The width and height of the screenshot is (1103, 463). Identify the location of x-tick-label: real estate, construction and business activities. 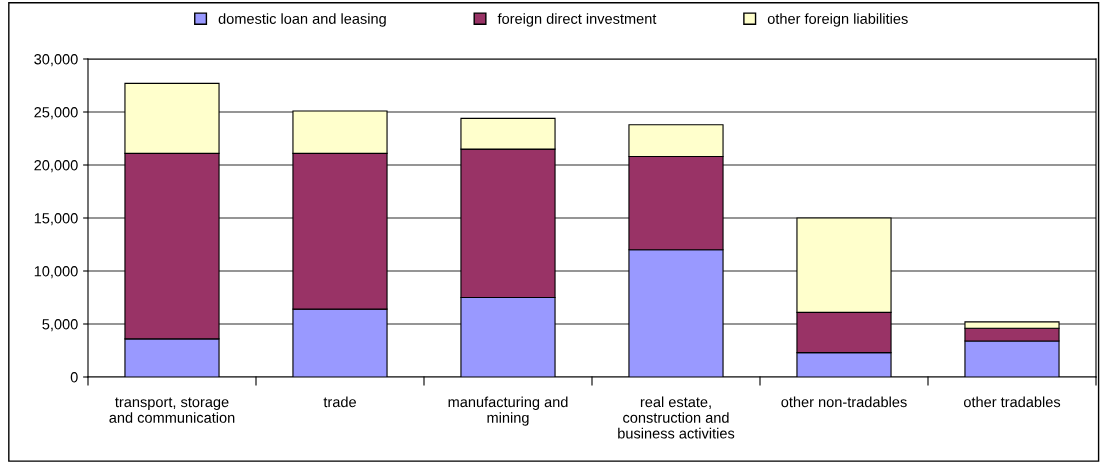
(676, 417).